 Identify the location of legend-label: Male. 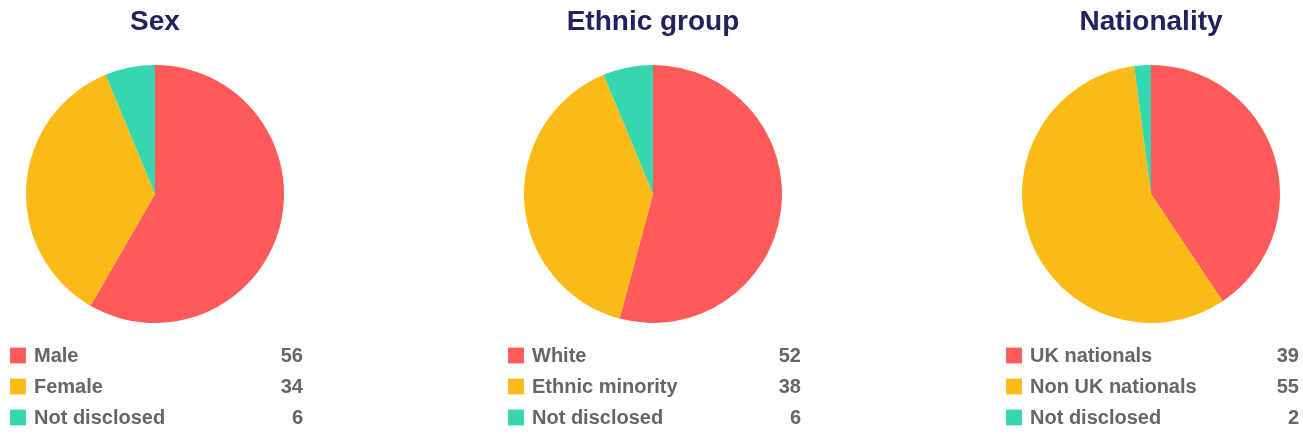
(56, 354).